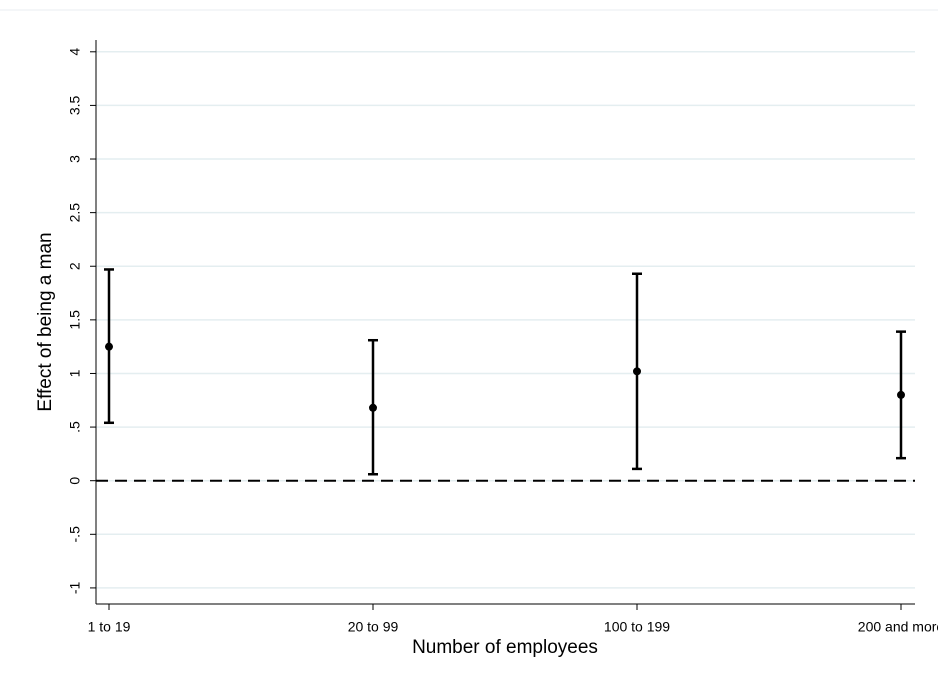 This screenshot has width=938, height=687. I want to click on y-tick-label: -.5, so click(75, 534).